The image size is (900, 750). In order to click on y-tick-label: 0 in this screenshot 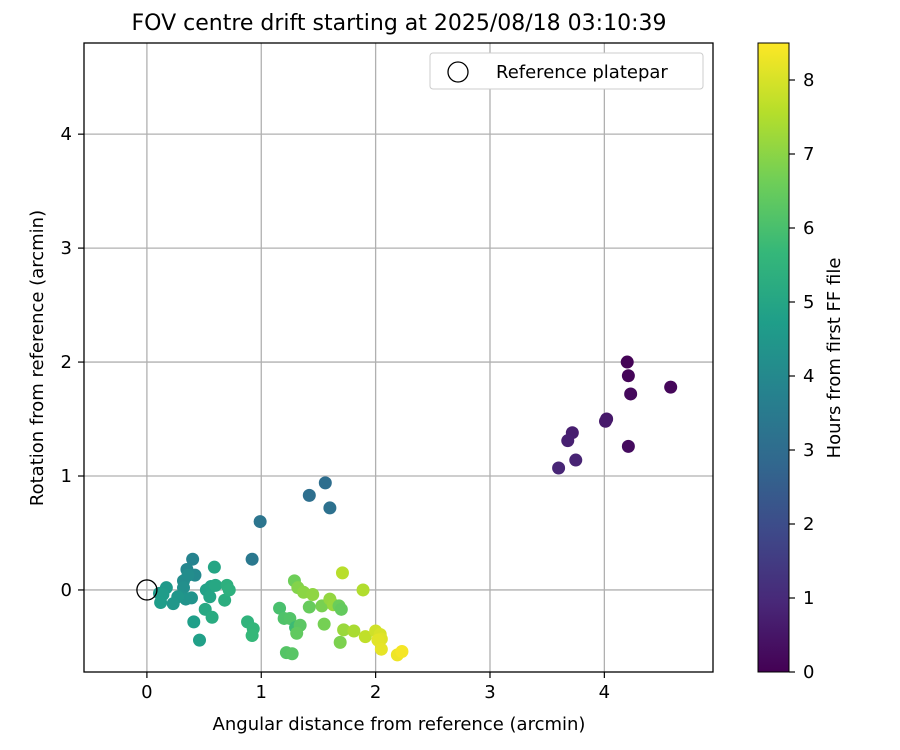, I will do `click(66, 590)`.